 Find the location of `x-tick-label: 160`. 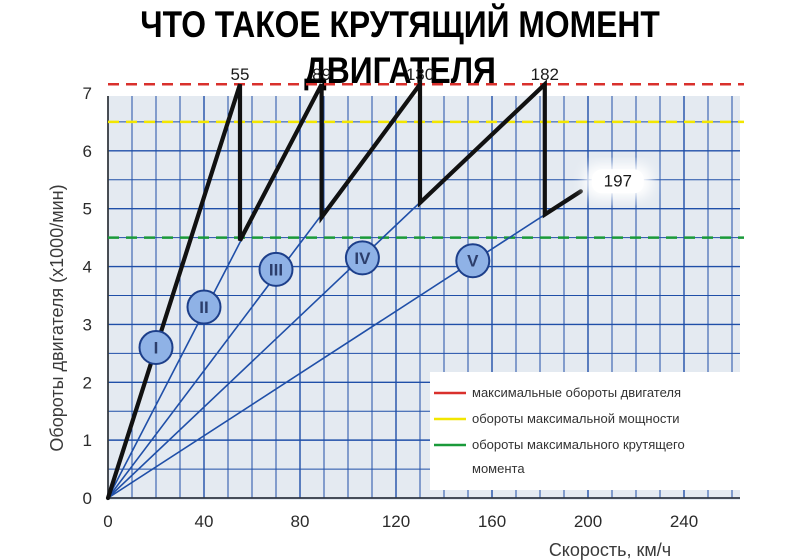

x-tick-label: 160 is located at coordinates (492, 521).